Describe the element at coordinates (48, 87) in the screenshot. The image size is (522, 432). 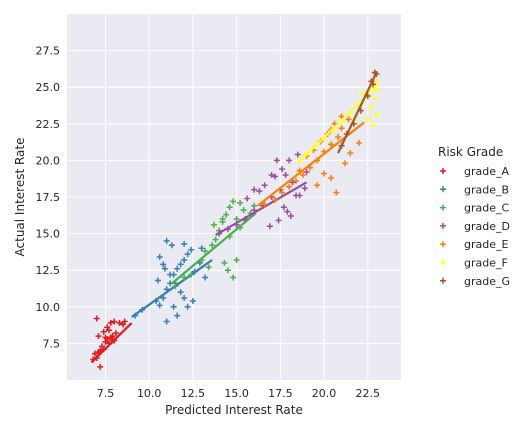
I see `y-tick-label: 25.0` at that location.